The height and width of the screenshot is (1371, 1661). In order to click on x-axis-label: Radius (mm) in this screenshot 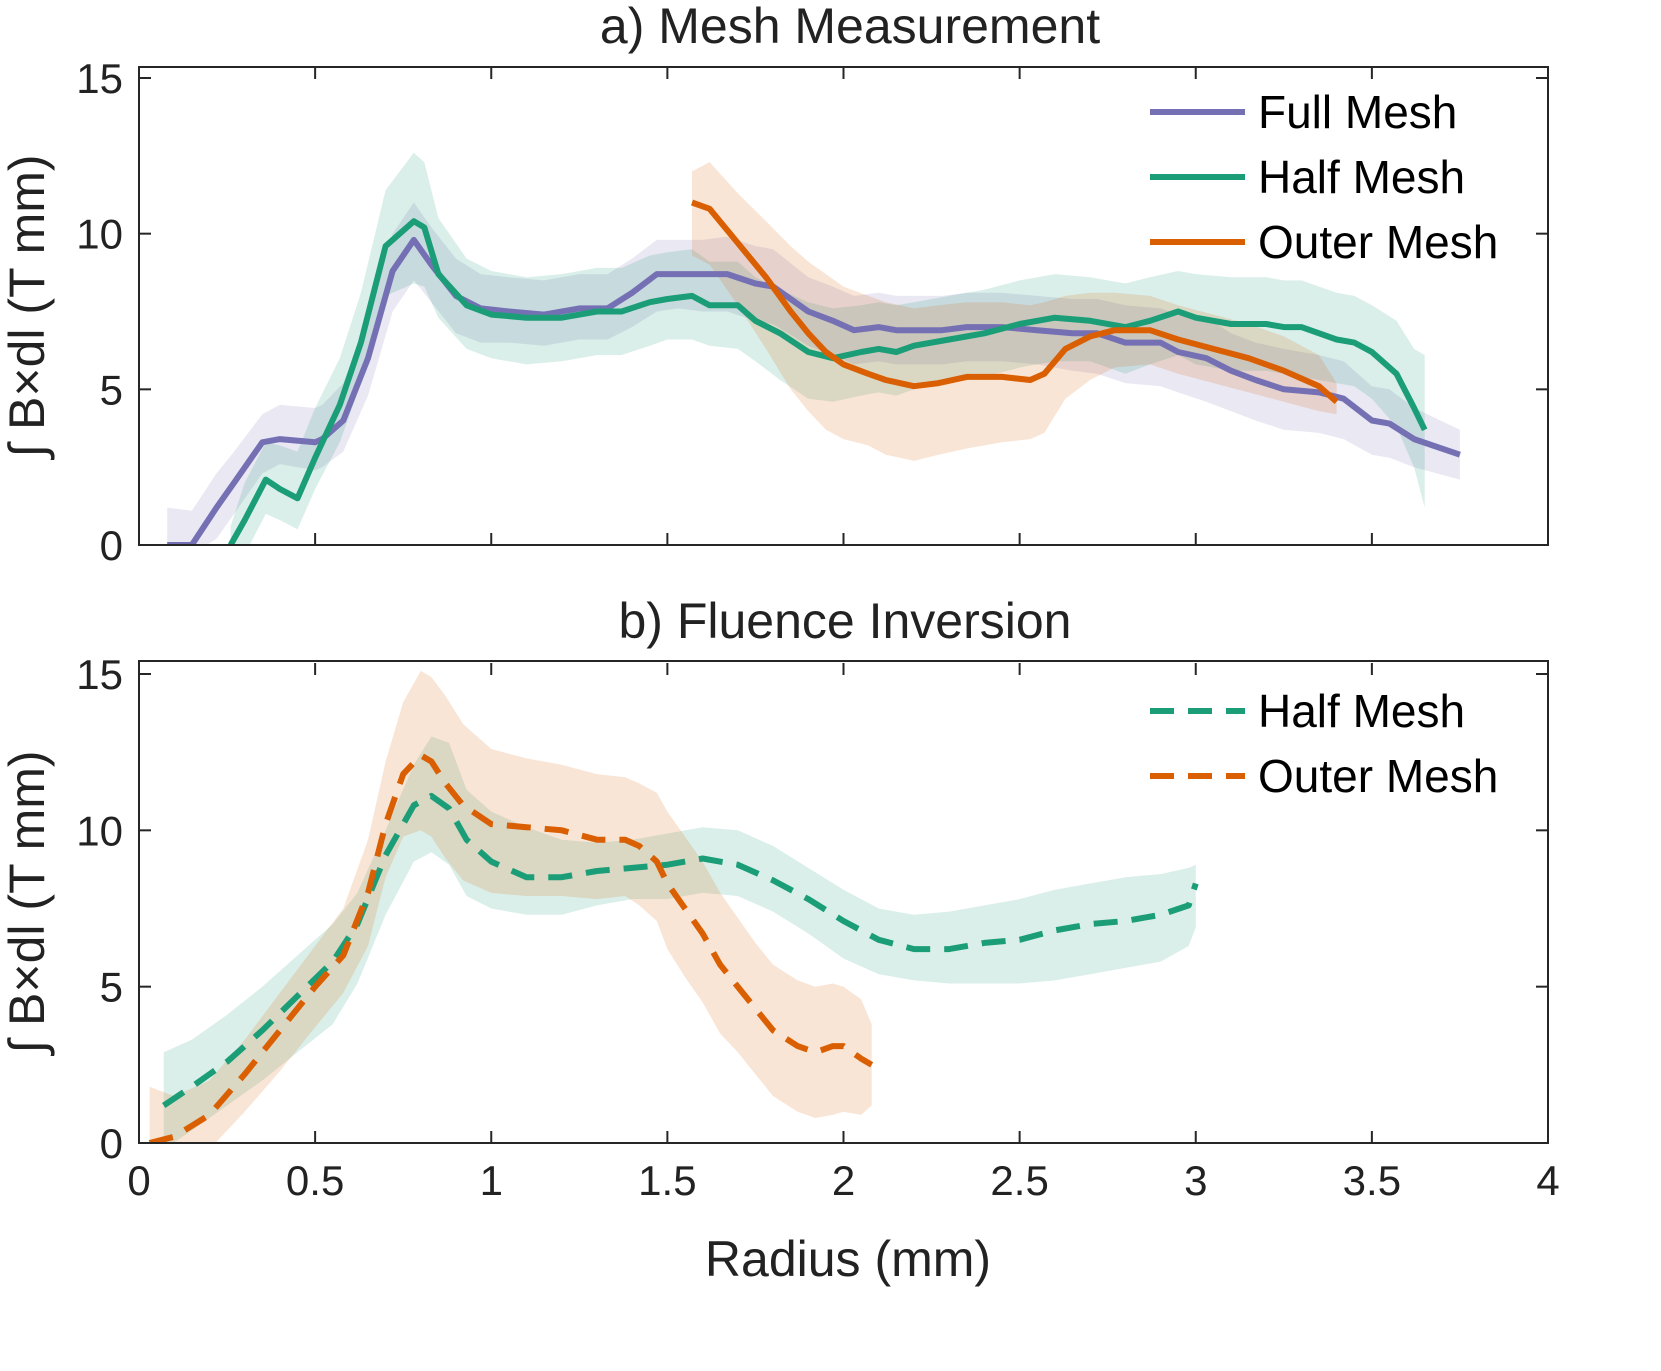, I will do `click(848, 1259)`.